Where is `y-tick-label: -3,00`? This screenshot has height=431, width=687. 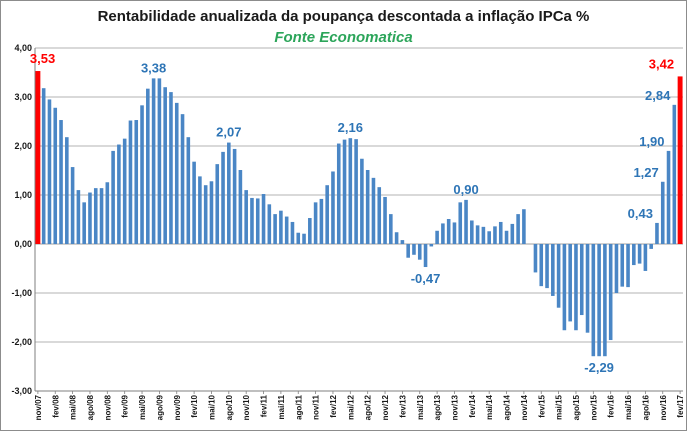
y-tick-label: -3,00 is located at coordinates (21, 391).